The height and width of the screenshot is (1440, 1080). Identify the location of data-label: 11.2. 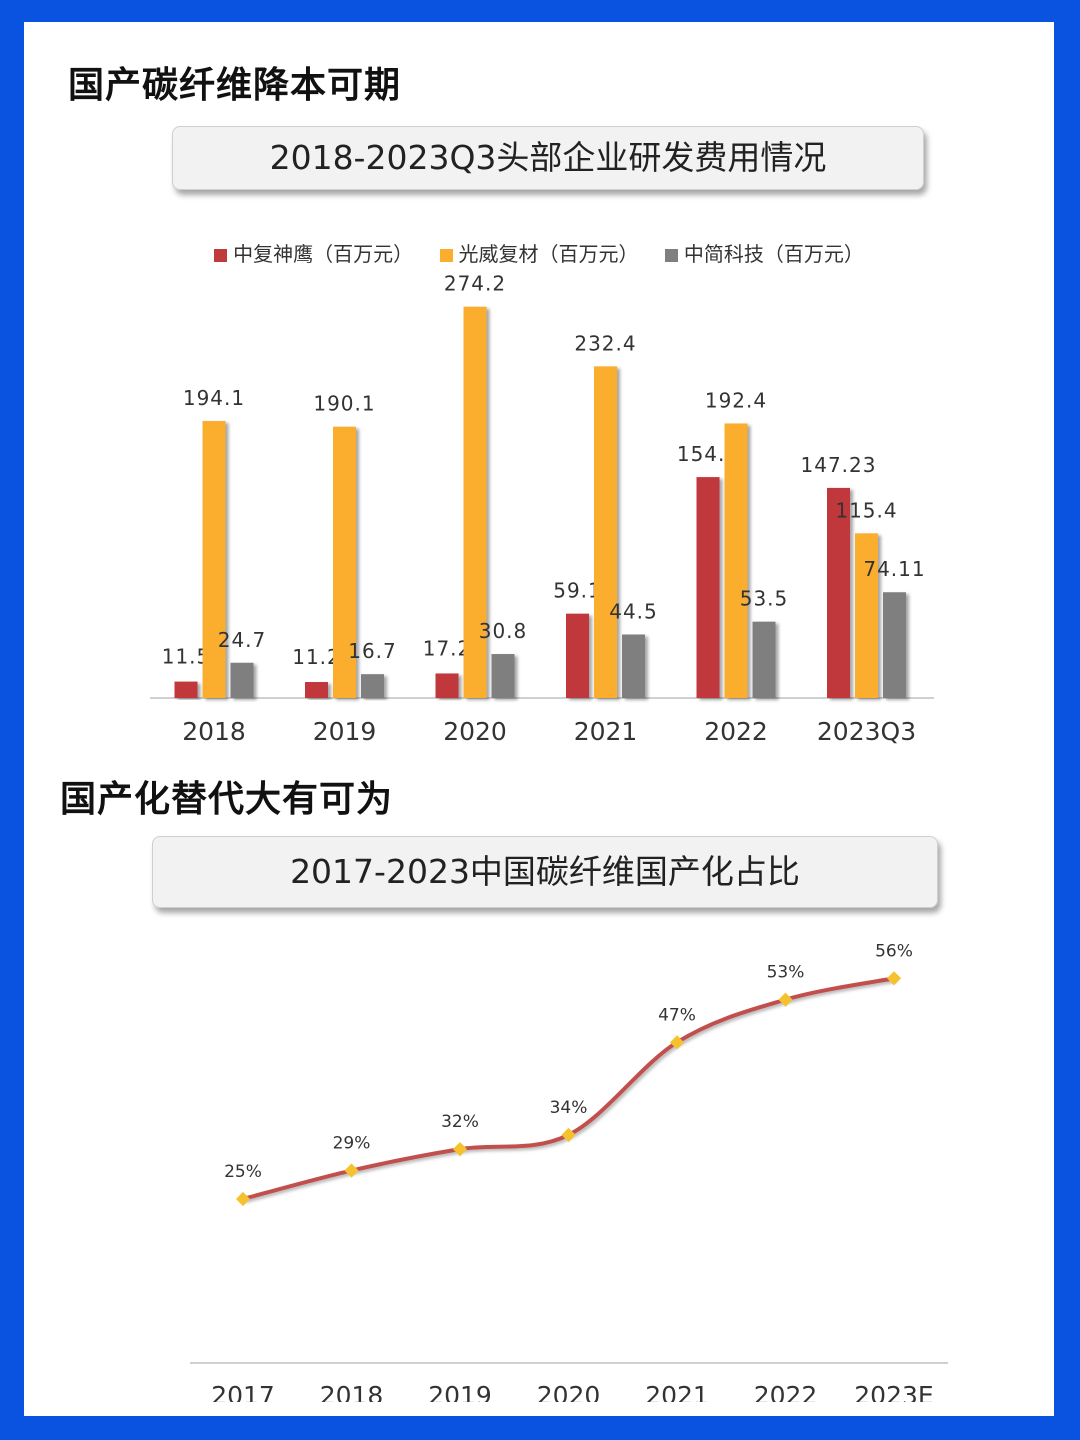
(316, 657).